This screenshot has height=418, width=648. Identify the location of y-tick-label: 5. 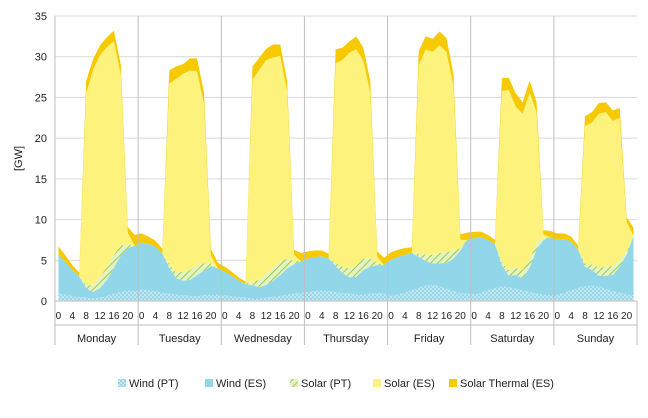
(44, 261).